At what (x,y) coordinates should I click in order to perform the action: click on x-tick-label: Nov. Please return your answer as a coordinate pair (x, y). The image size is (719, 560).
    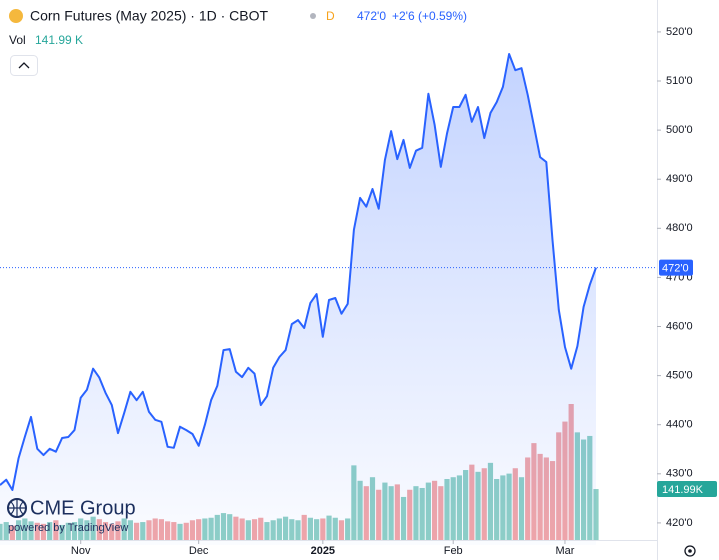
    Looking at the image, I should click on (81, 551).